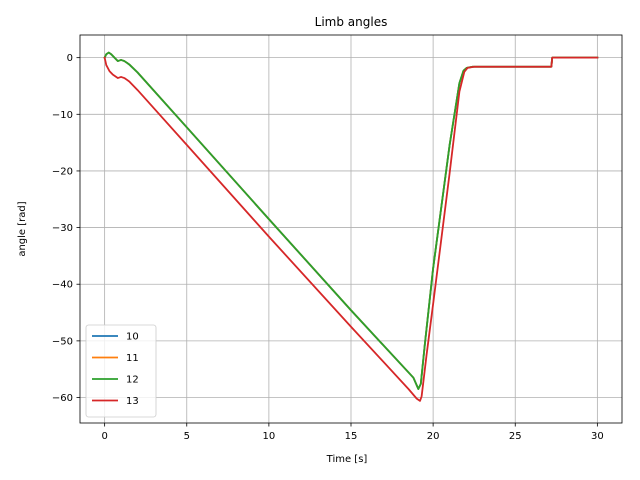 The width and height of the screenshot is (640, 480). What do you see at coordinates (132, 380) in the screenshot?
I see `legend-label-12: 12` at bounding box center [132, 380].